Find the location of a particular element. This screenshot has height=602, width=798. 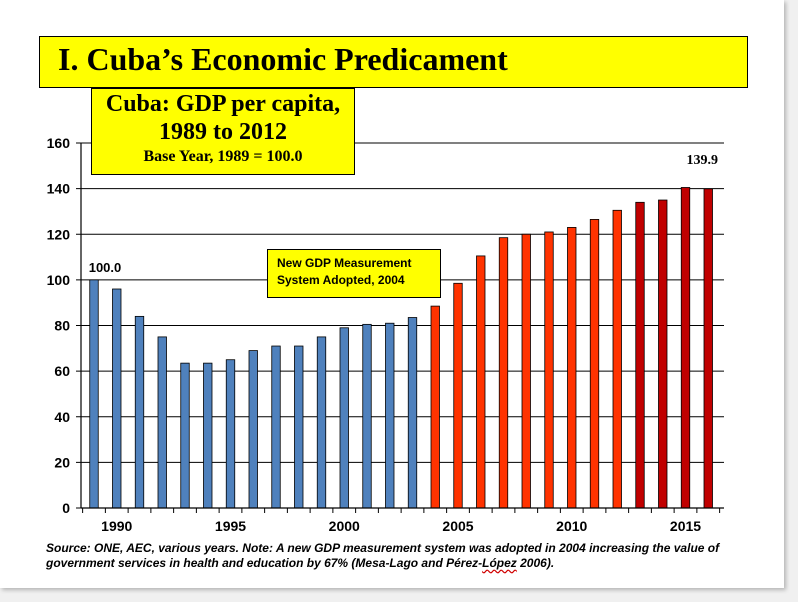

bar-1995 is located at coordinates (230, 434).